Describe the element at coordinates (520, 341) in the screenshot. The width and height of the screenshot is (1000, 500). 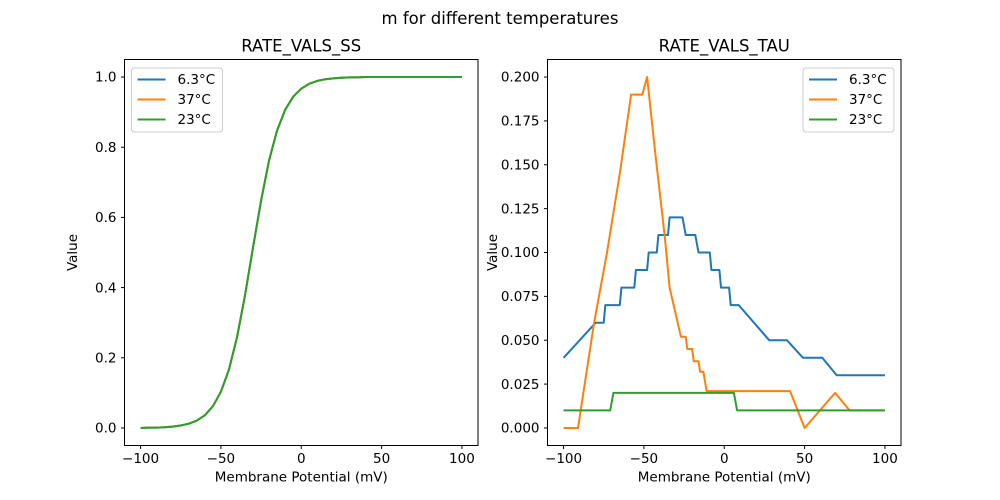
I see `y-tick-label: 0.050` at that location.